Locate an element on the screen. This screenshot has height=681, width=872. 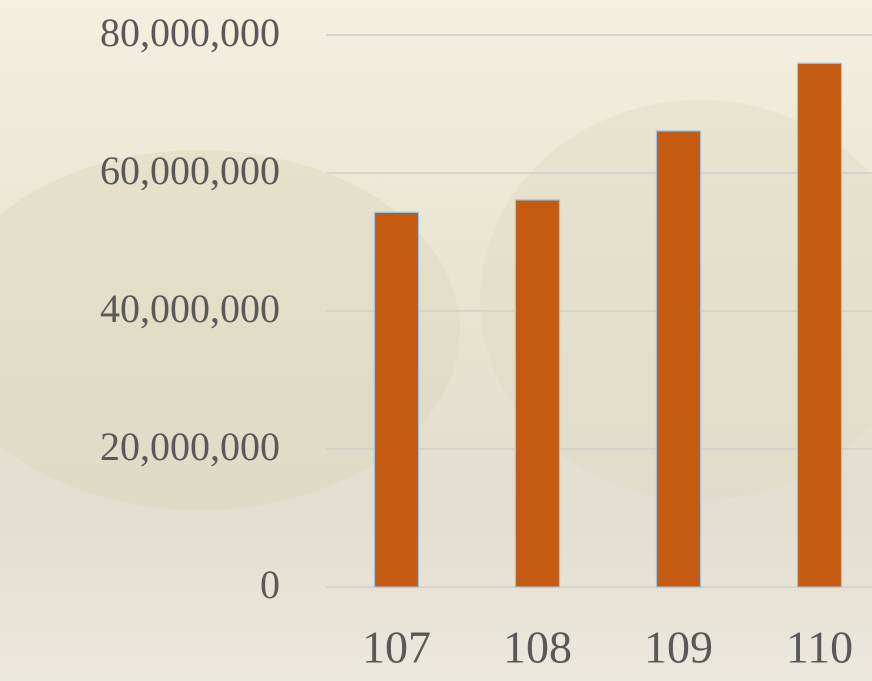
y-tick-label: 20,000,000 is located at coordinates (190, 446).